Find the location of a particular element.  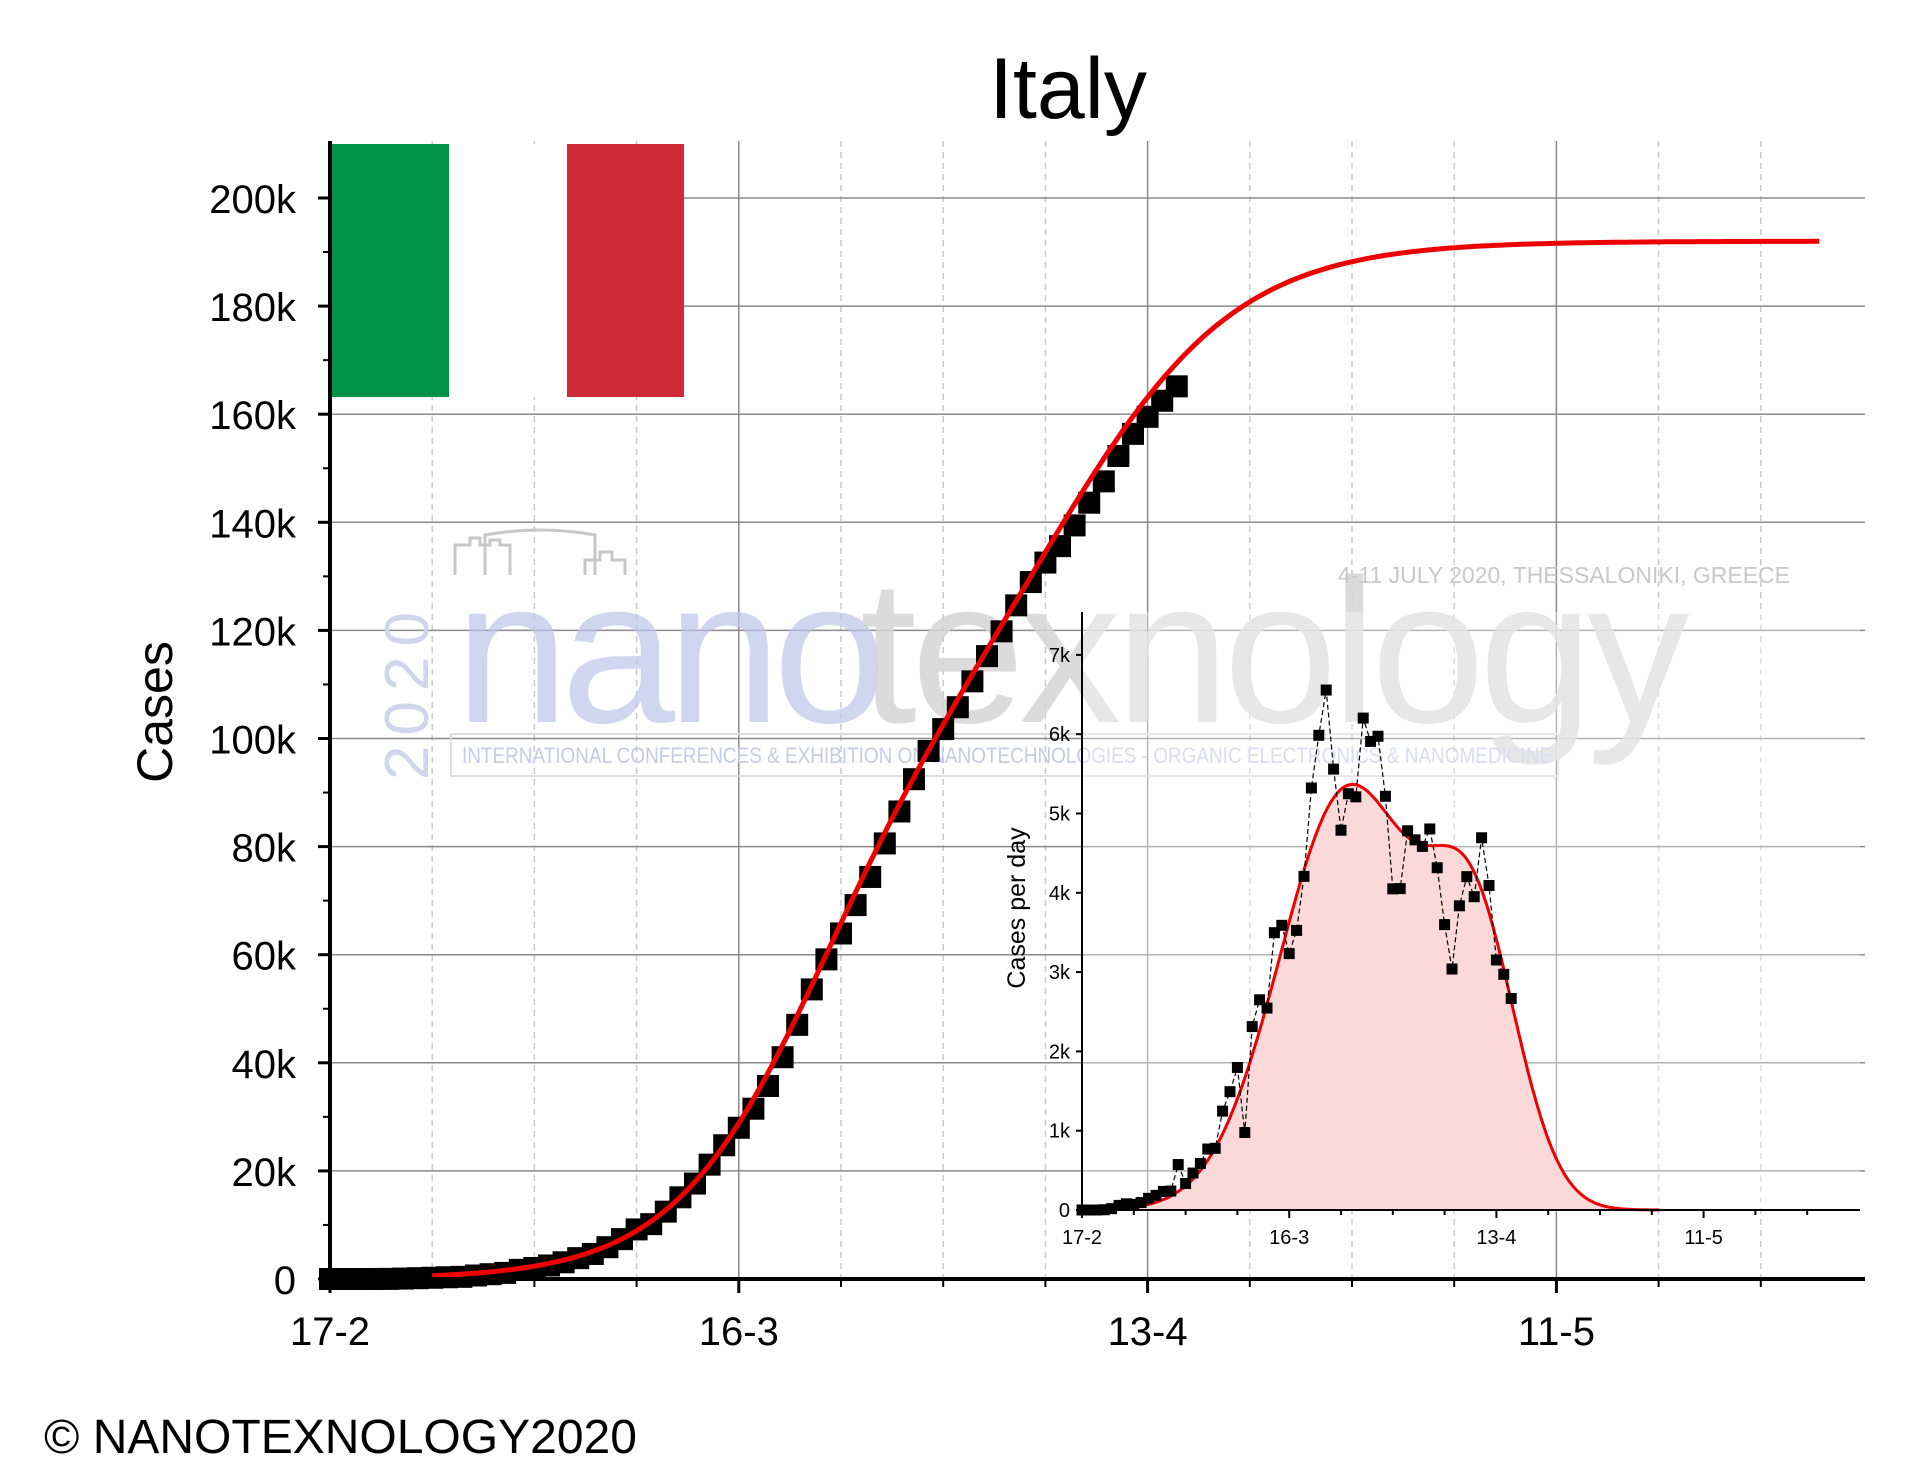

y-tick-label: 100k is located at coordinates (253, 741).